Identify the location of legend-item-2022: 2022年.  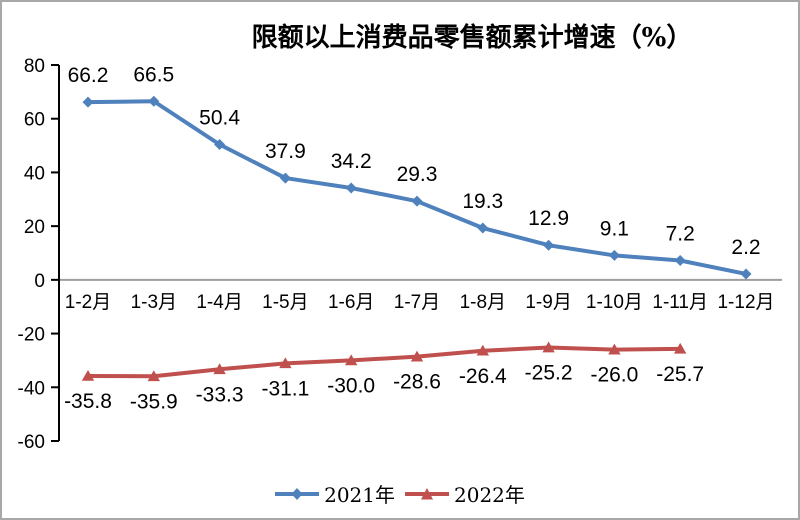
(465, 493).